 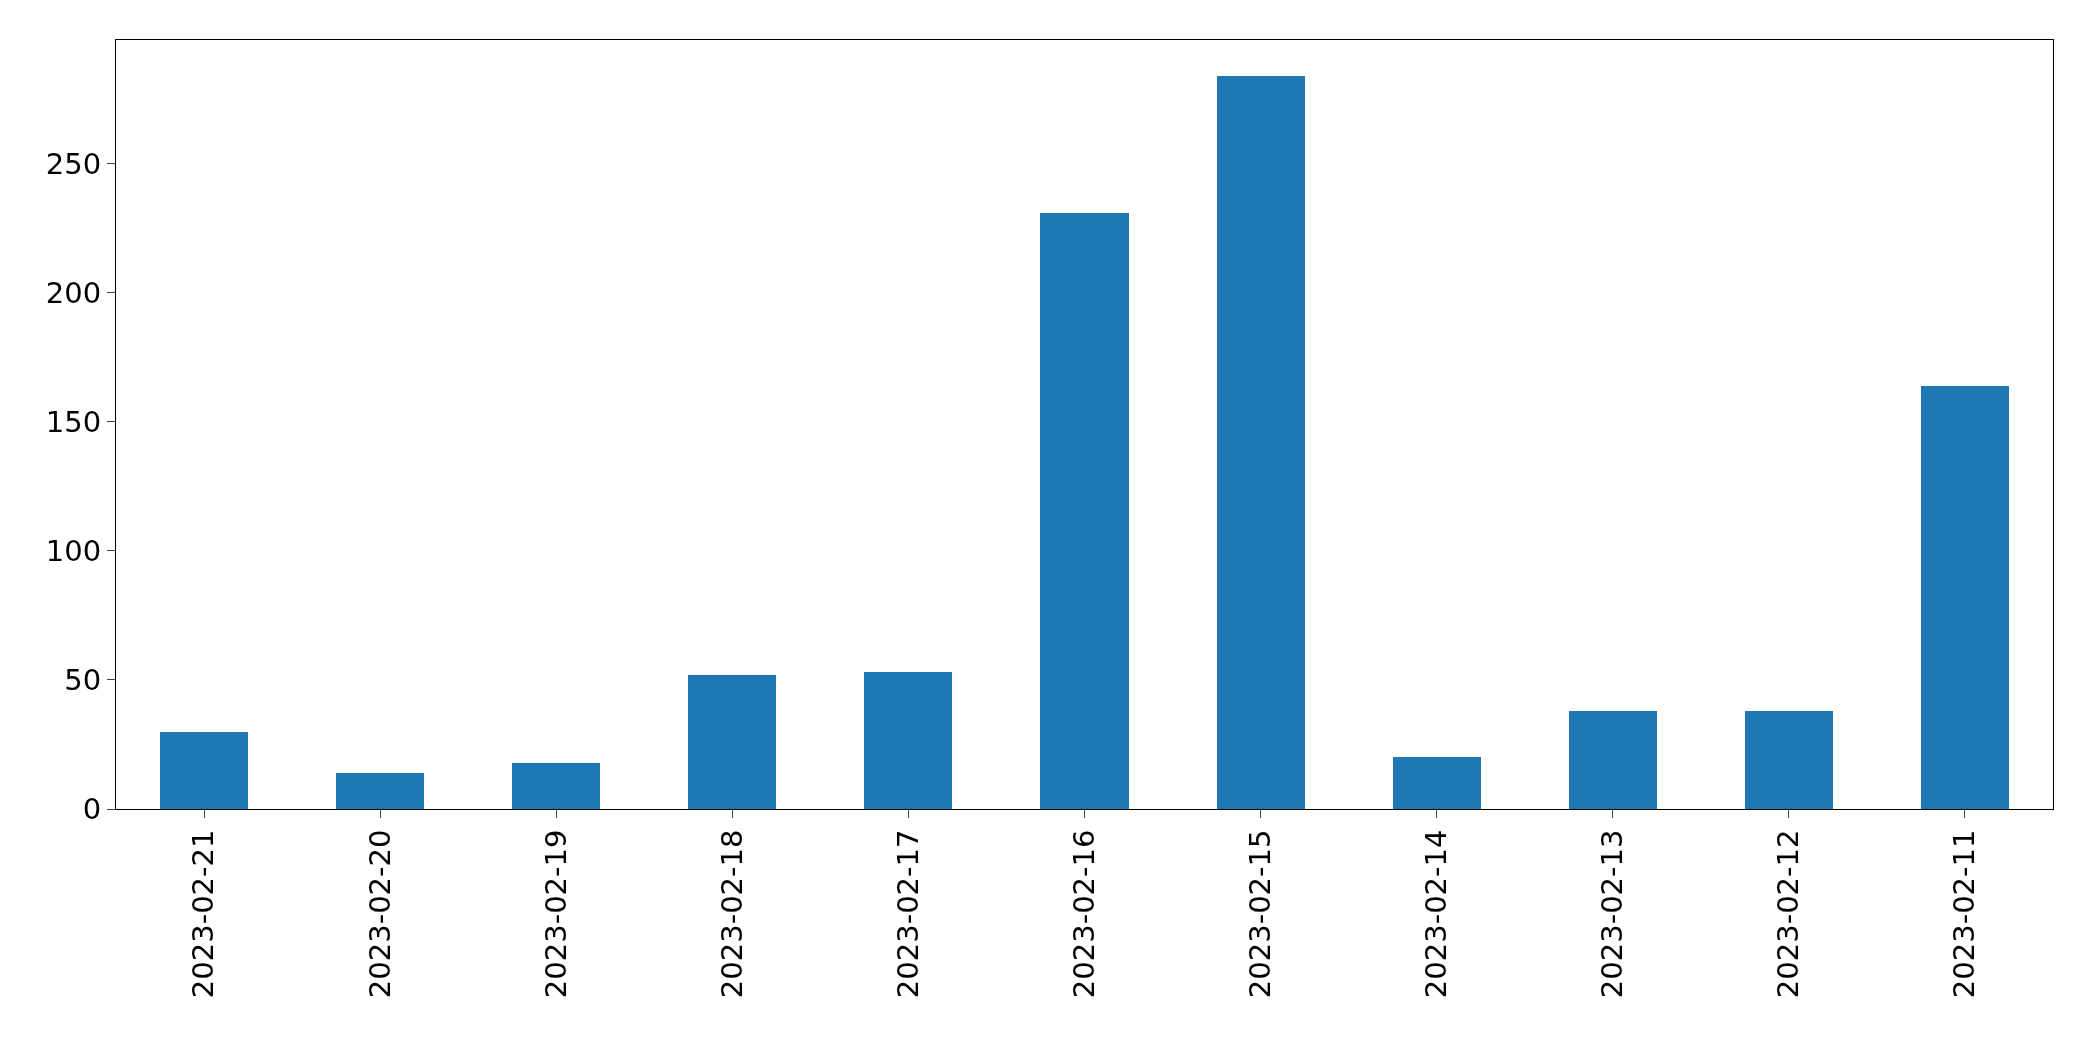 What do you see at coordinates (1612, 914) in the screenshot?
I see `x-tick-label: 2023-02-13` at bounding box center [1612, 914].